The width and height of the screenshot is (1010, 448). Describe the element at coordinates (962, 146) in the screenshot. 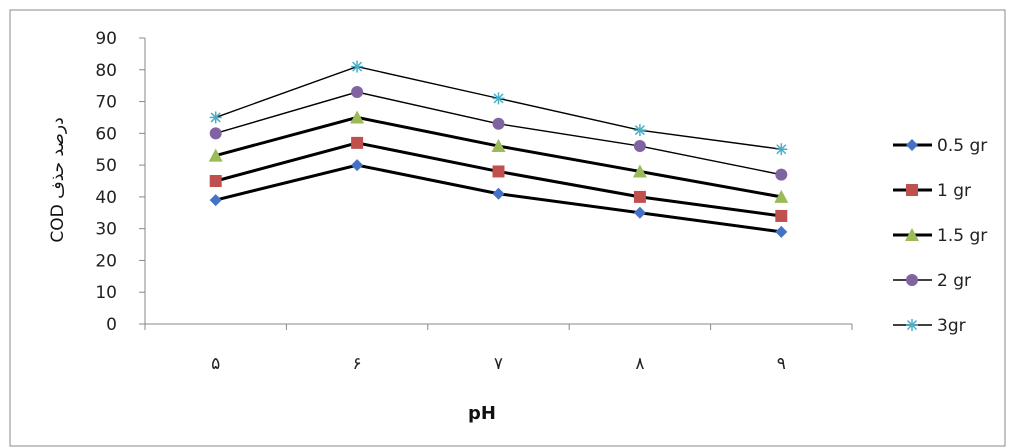

I see `legend-label: 0.5 gr` at that location.